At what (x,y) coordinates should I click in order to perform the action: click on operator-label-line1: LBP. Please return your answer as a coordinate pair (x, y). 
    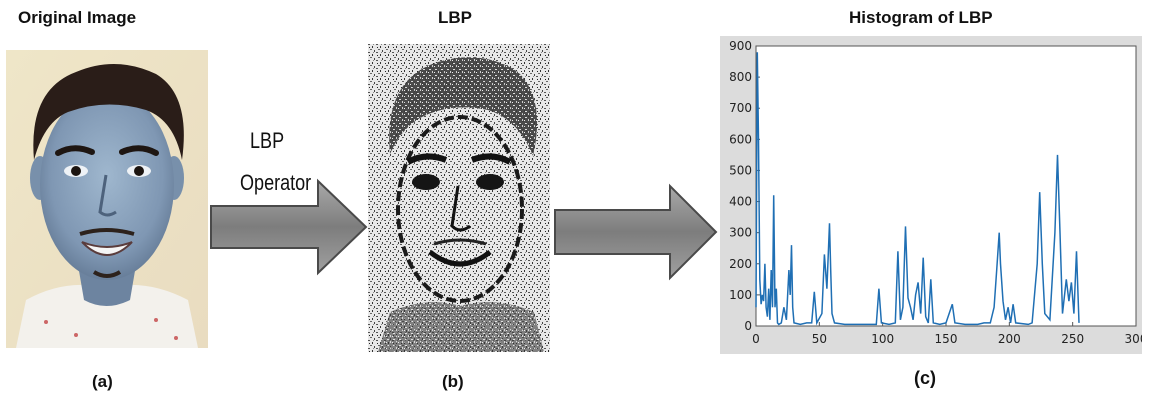
    Looking at the image, I should click on (267, 140).